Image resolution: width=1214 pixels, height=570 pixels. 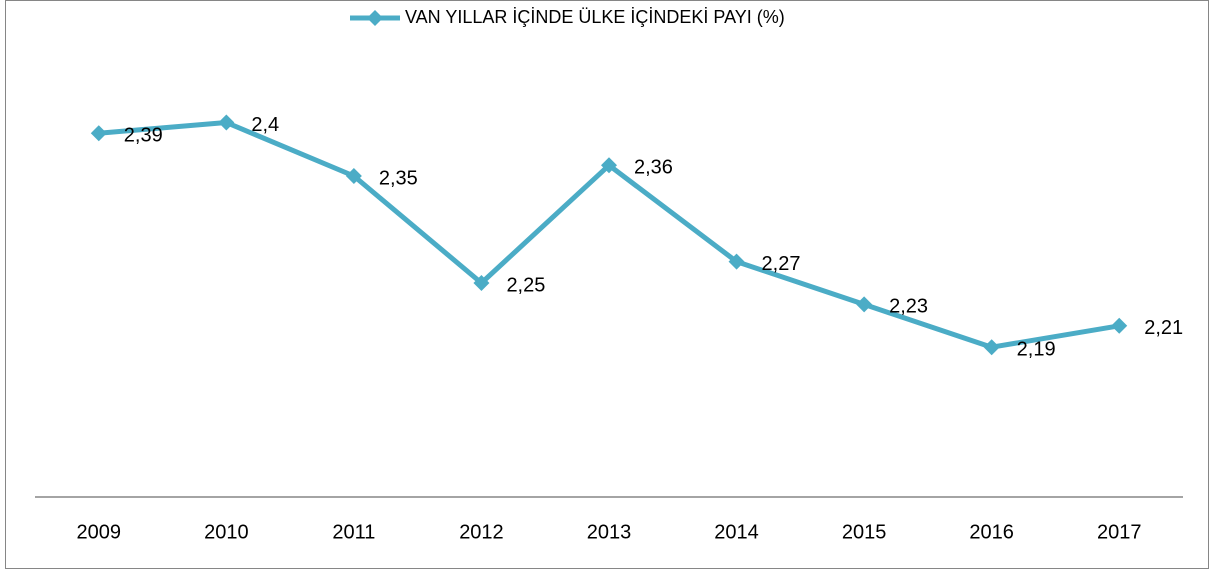 I want to click on x-tick-label: 2011, so click(x=353, y=532).